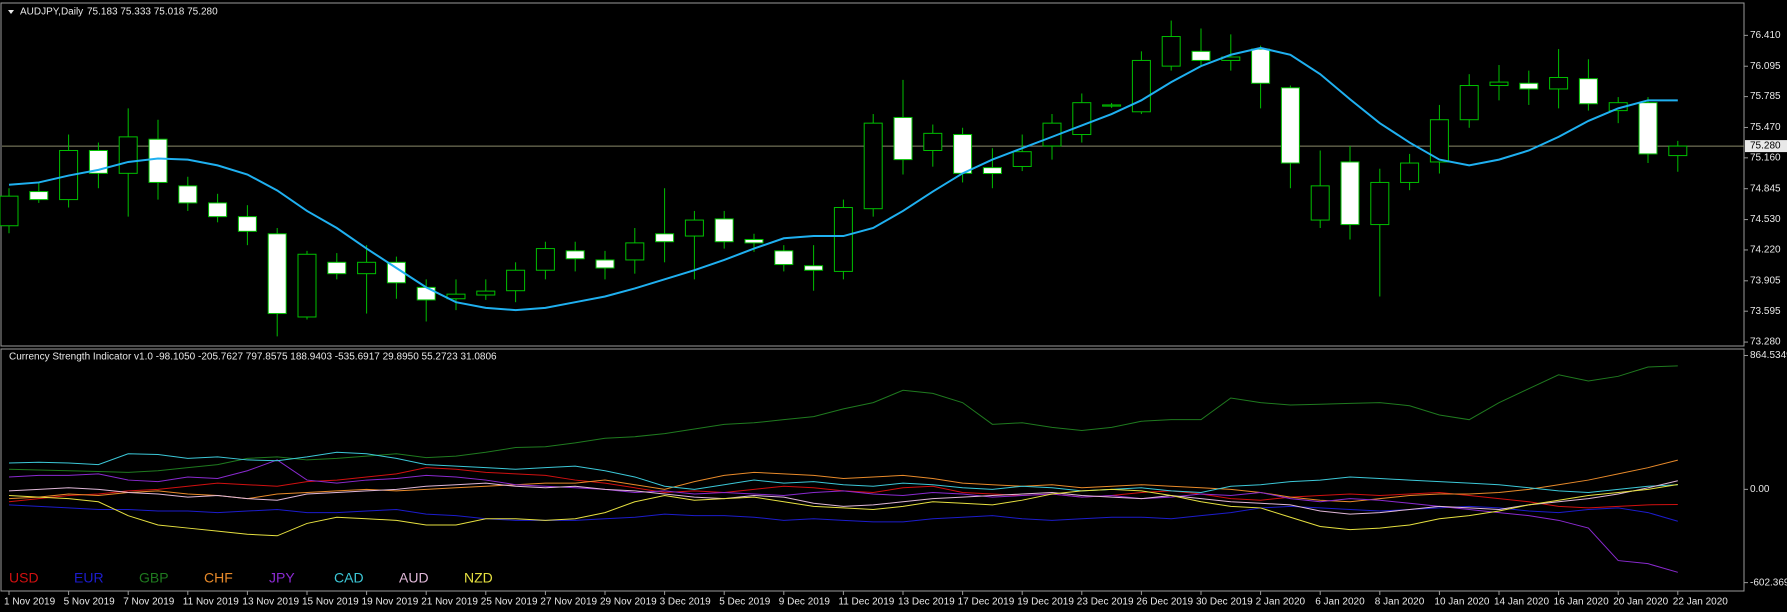  What do you see at coordinates (449, 602) in the screenshot?
I see `x-tick-label: 21 Nov 2019` at bounding box center [449, 602].